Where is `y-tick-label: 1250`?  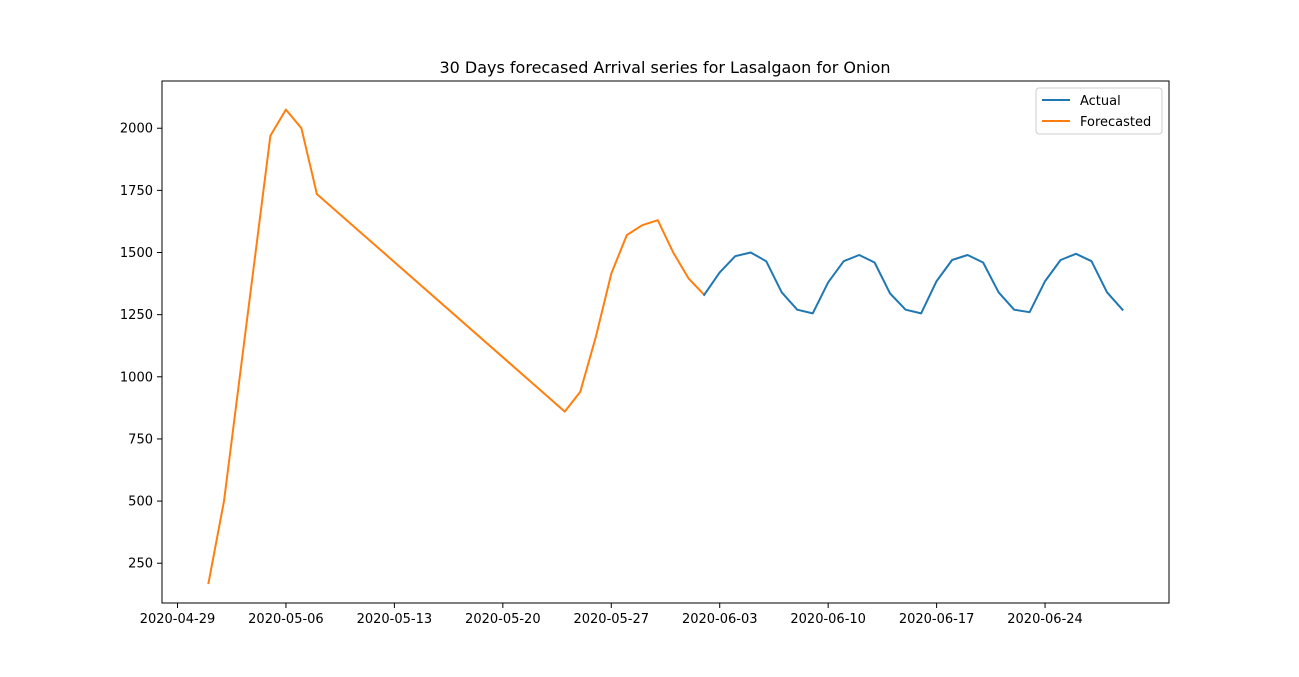 y-tick-label: 1250 is located at coordinates (136, 315).